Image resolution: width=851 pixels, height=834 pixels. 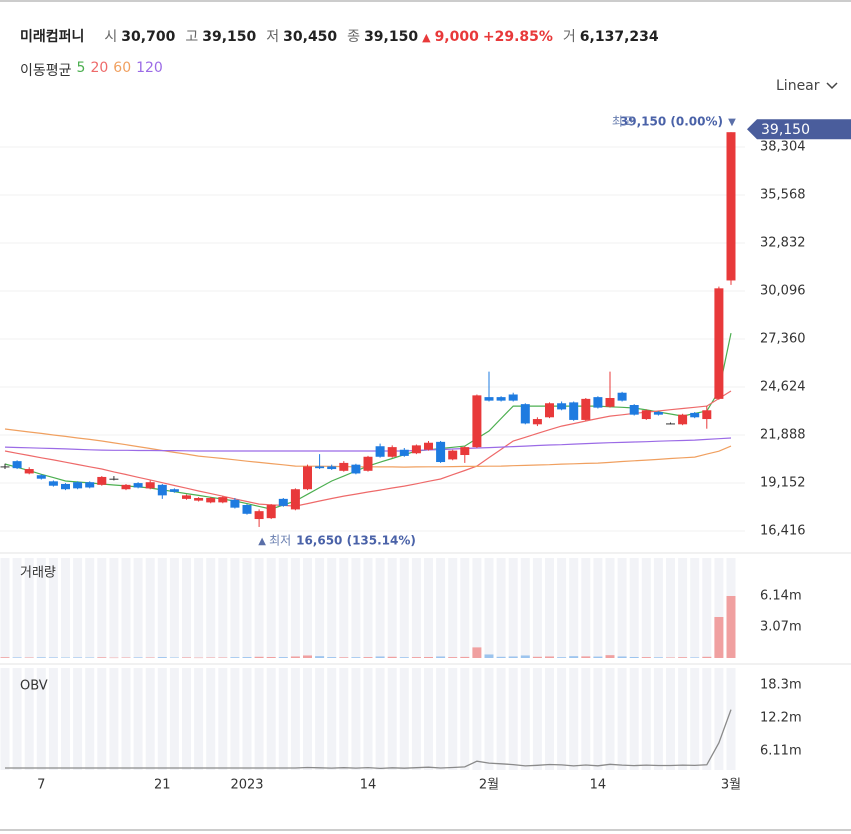 I want to click on y-tick-label: 18.3m, so click(x=781, y=684).